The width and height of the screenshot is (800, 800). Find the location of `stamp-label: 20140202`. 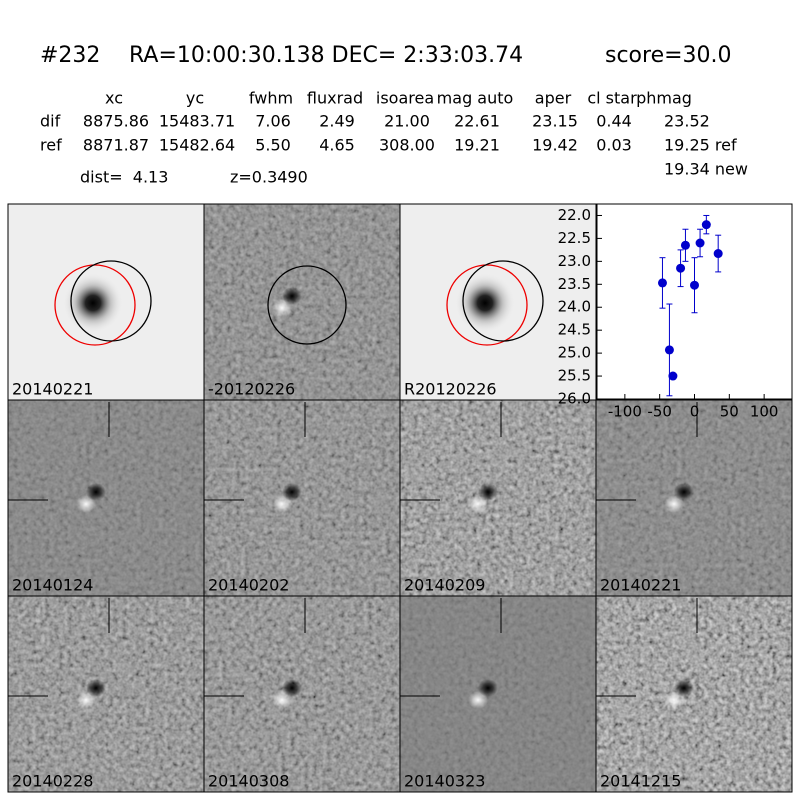

stamp-label: 20140202 is located at coordinates (248, 585).